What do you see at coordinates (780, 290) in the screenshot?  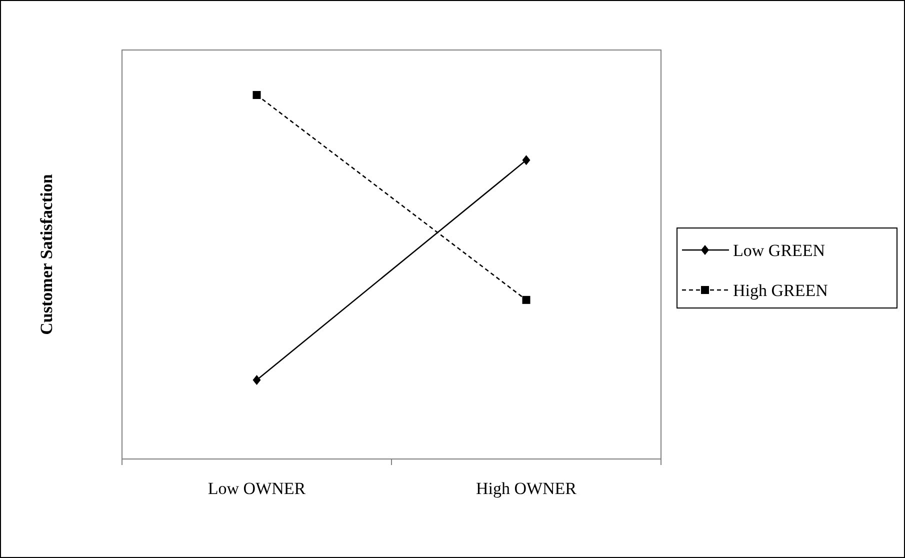 I see `legend-label: High GREEN` at bounding box center [780, 290].